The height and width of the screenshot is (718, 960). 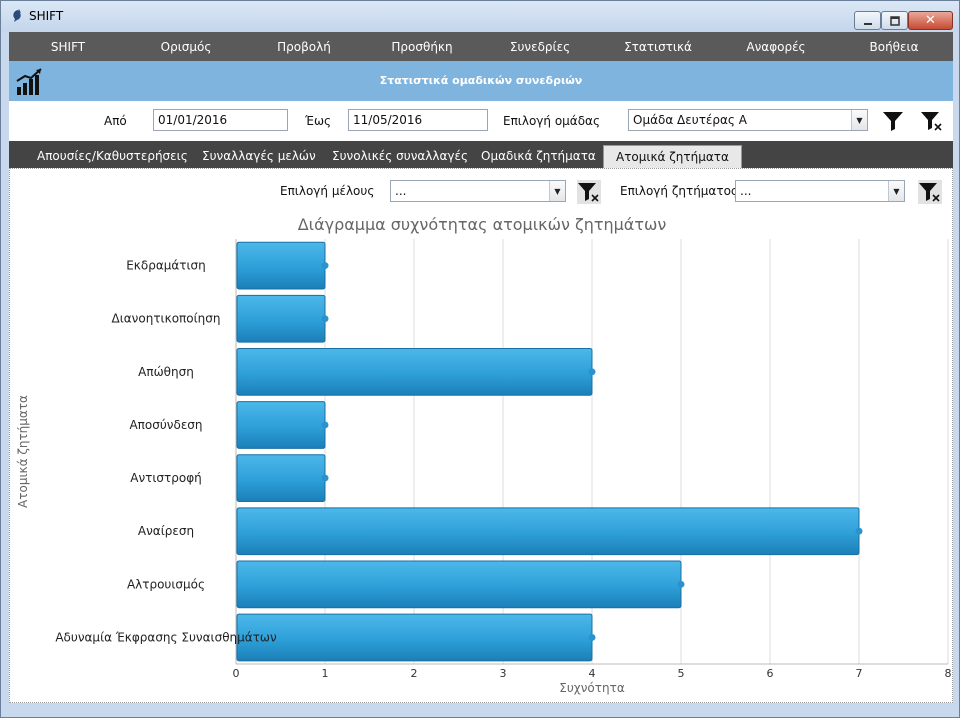 What do you see at coordinates (893, 121) in the screenshot?
I see `filter-icon` at bounding box center [893, 121].